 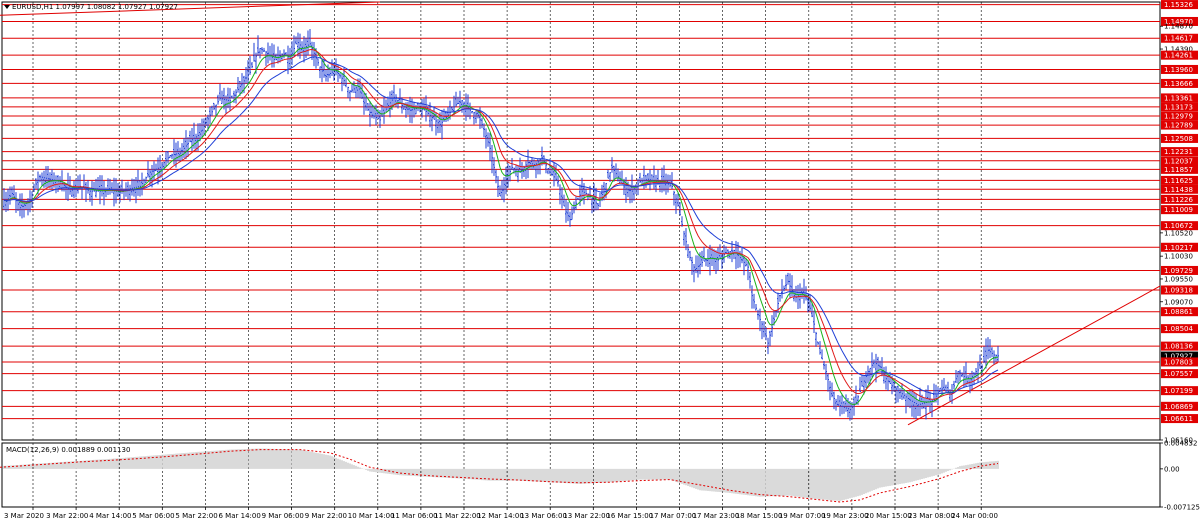 I want to click on price-level-label: 1.07199, so click(x=1178, y=391).